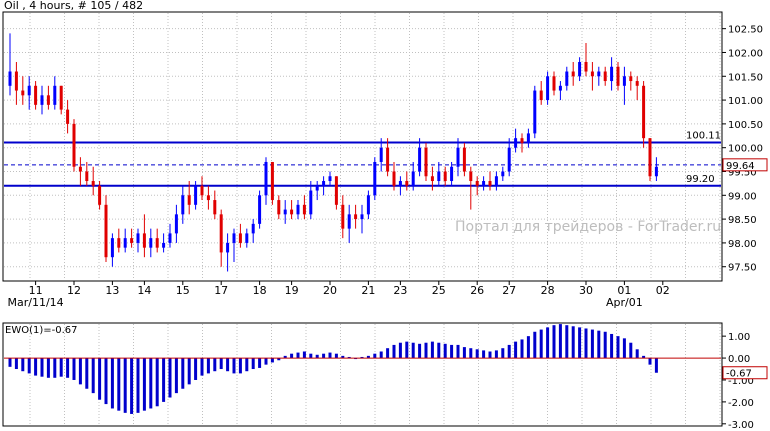 The image size is (770, 431). Describe the element at coordinates (740, 166) in the screenshot. I see `level-value-label: 99.64` at that location.